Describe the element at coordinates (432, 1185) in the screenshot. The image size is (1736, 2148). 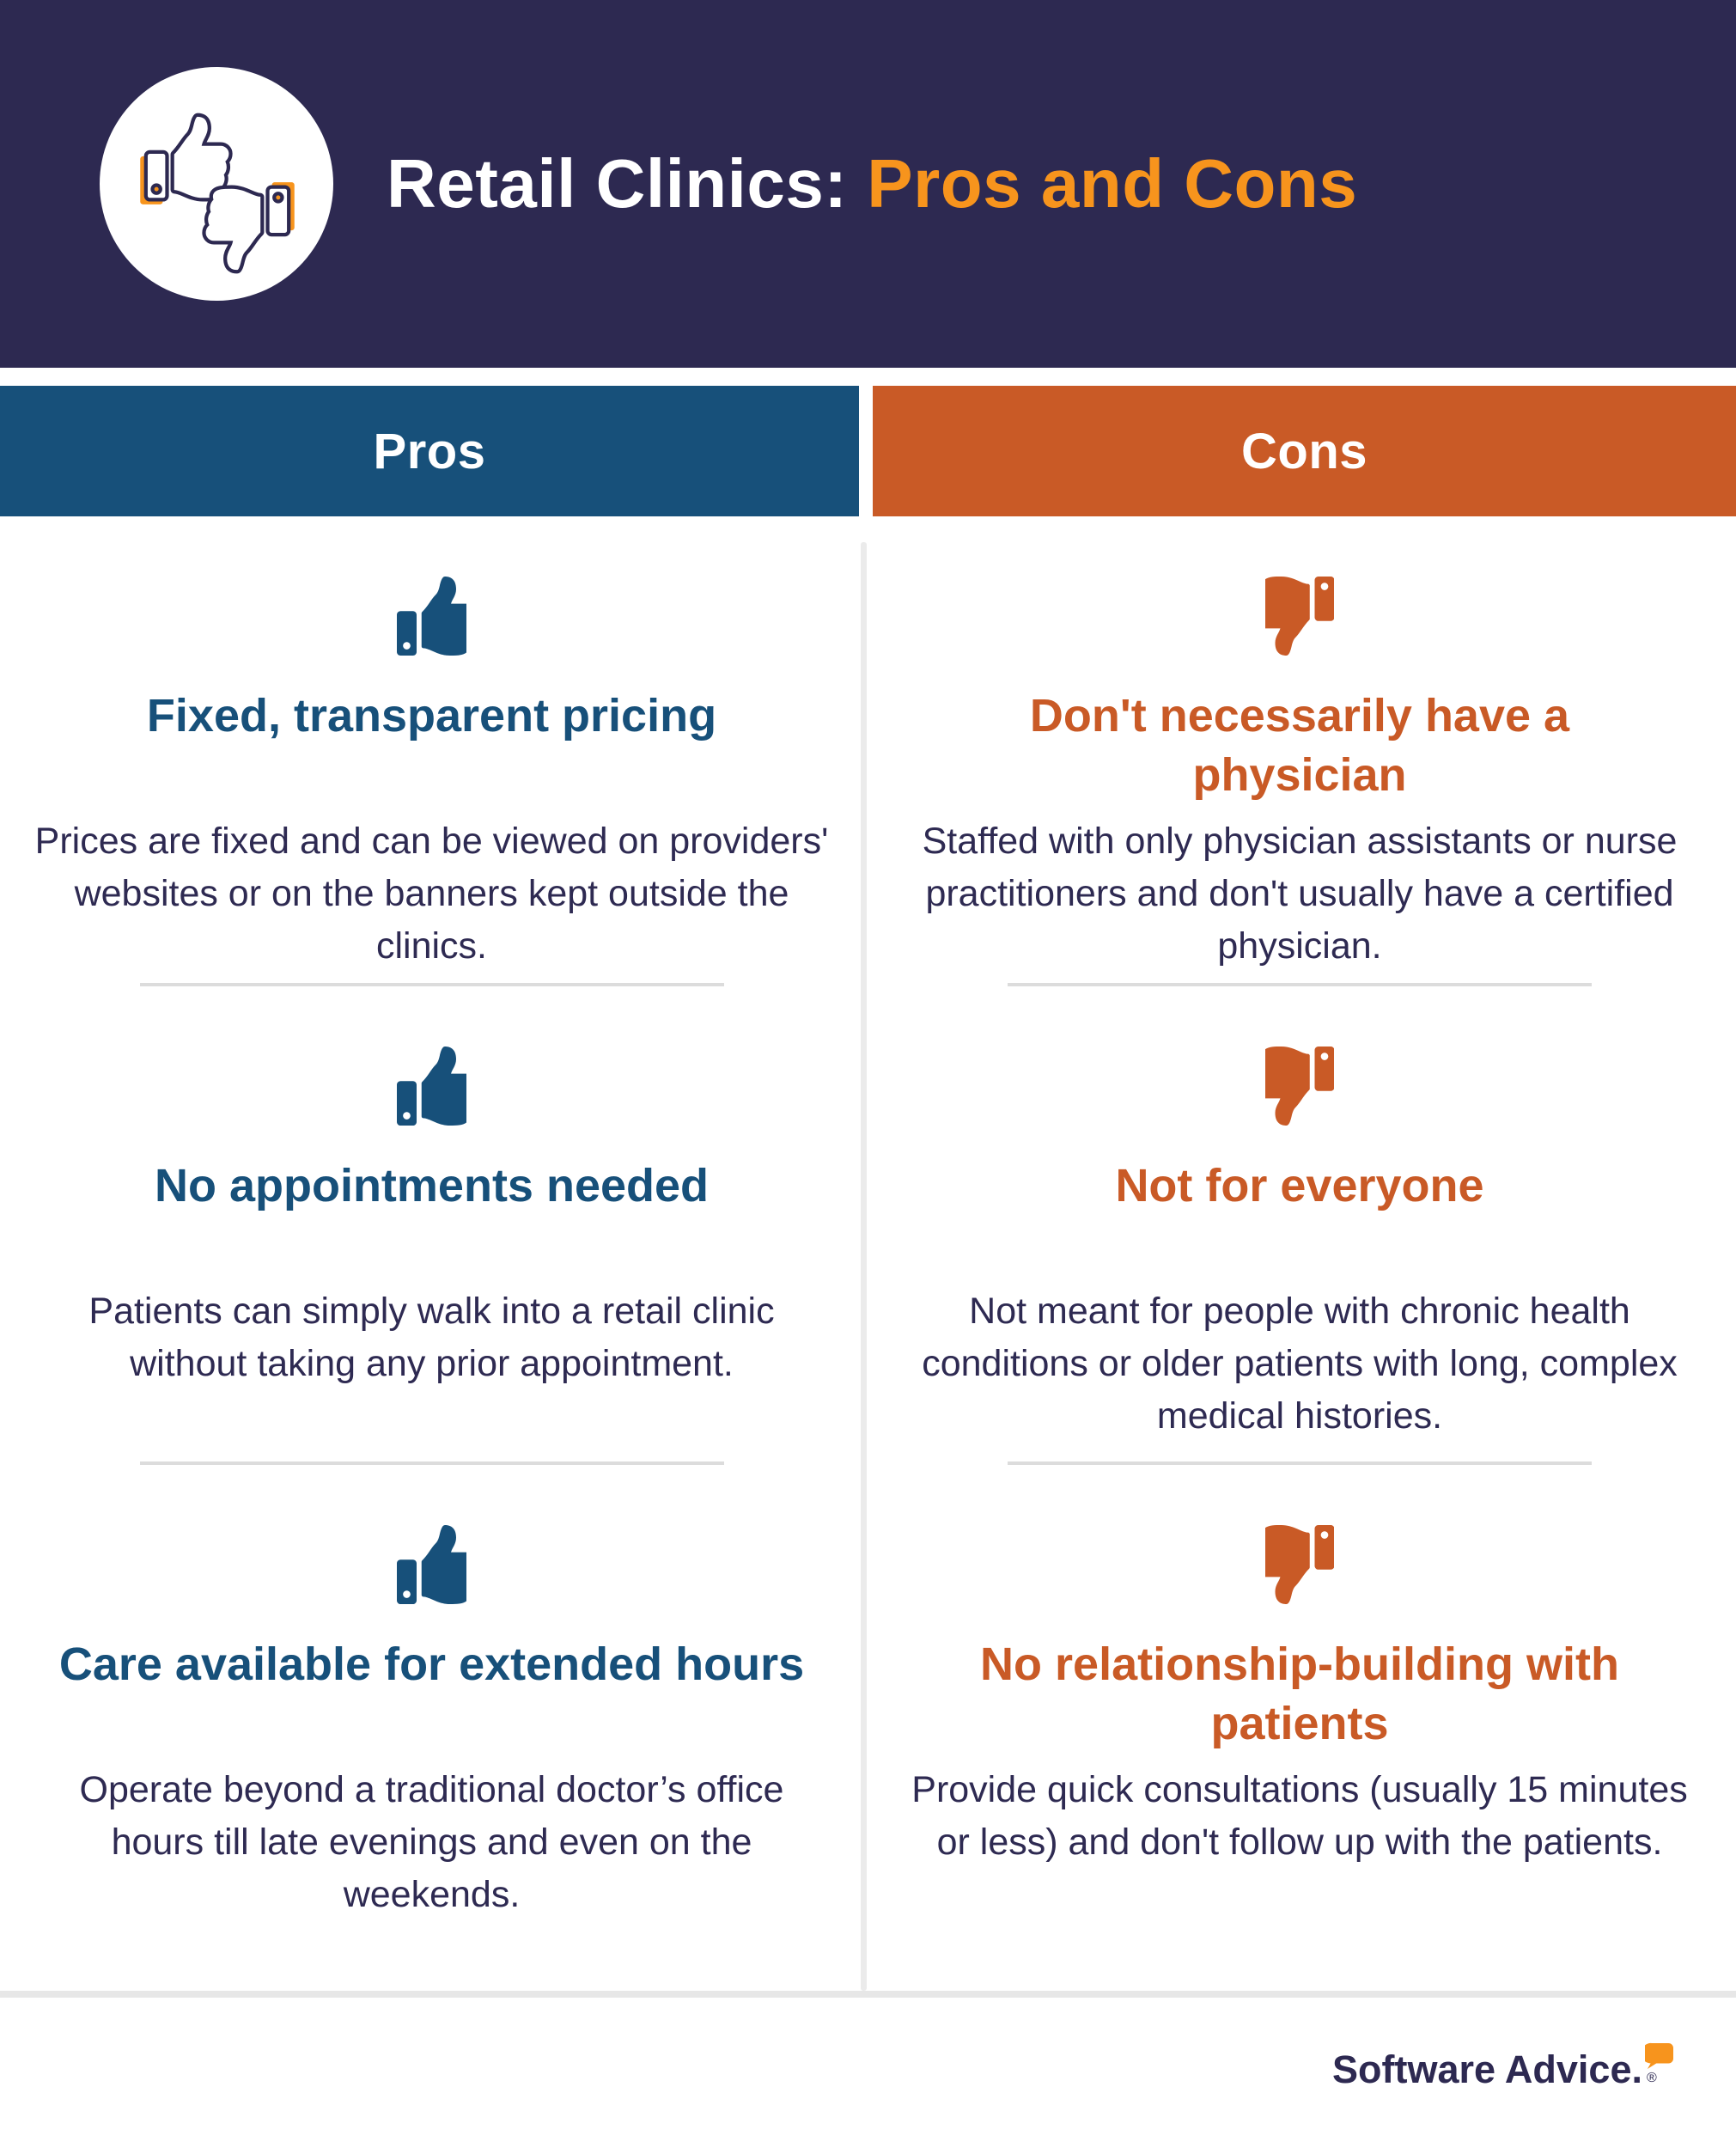
I see `item-title: No appointments needed` at that location.